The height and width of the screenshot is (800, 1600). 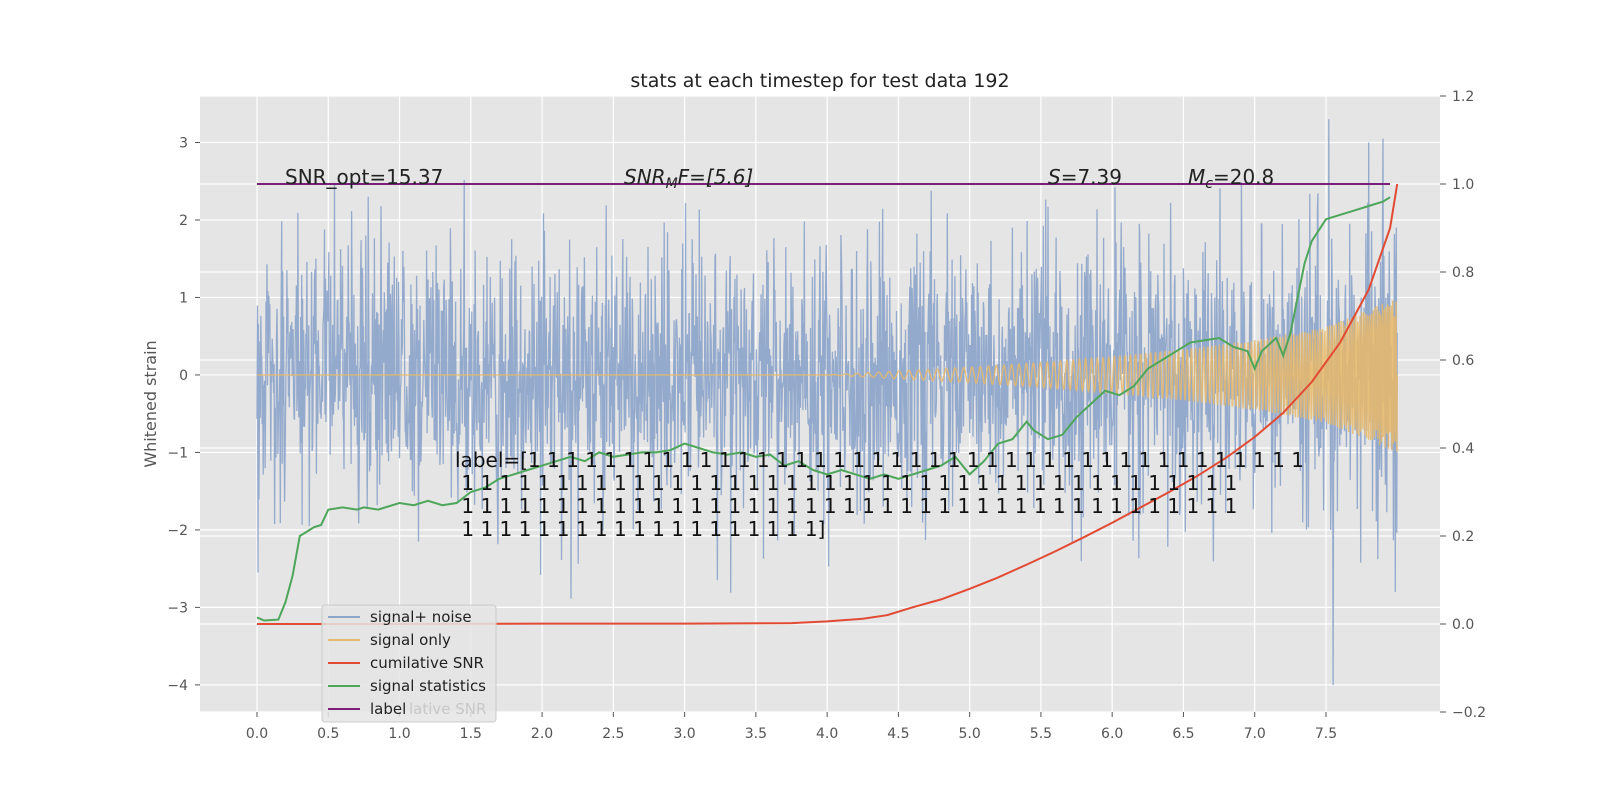 What do you see at coordinates (756, 734) in the screenshot?
I see `x-tick-label: 3.5` at bounding box center [756, 734].